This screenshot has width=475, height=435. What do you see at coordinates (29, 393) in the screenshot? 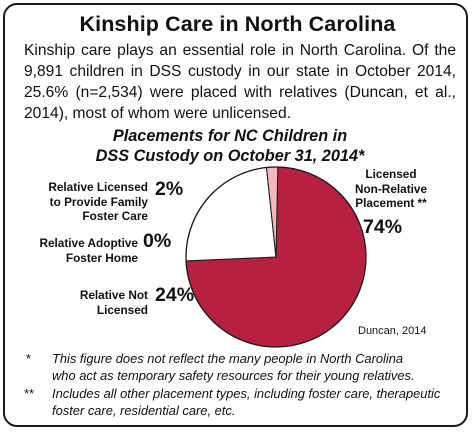
I see `footnote-2-mark: **` at bounding box center [29, 393].